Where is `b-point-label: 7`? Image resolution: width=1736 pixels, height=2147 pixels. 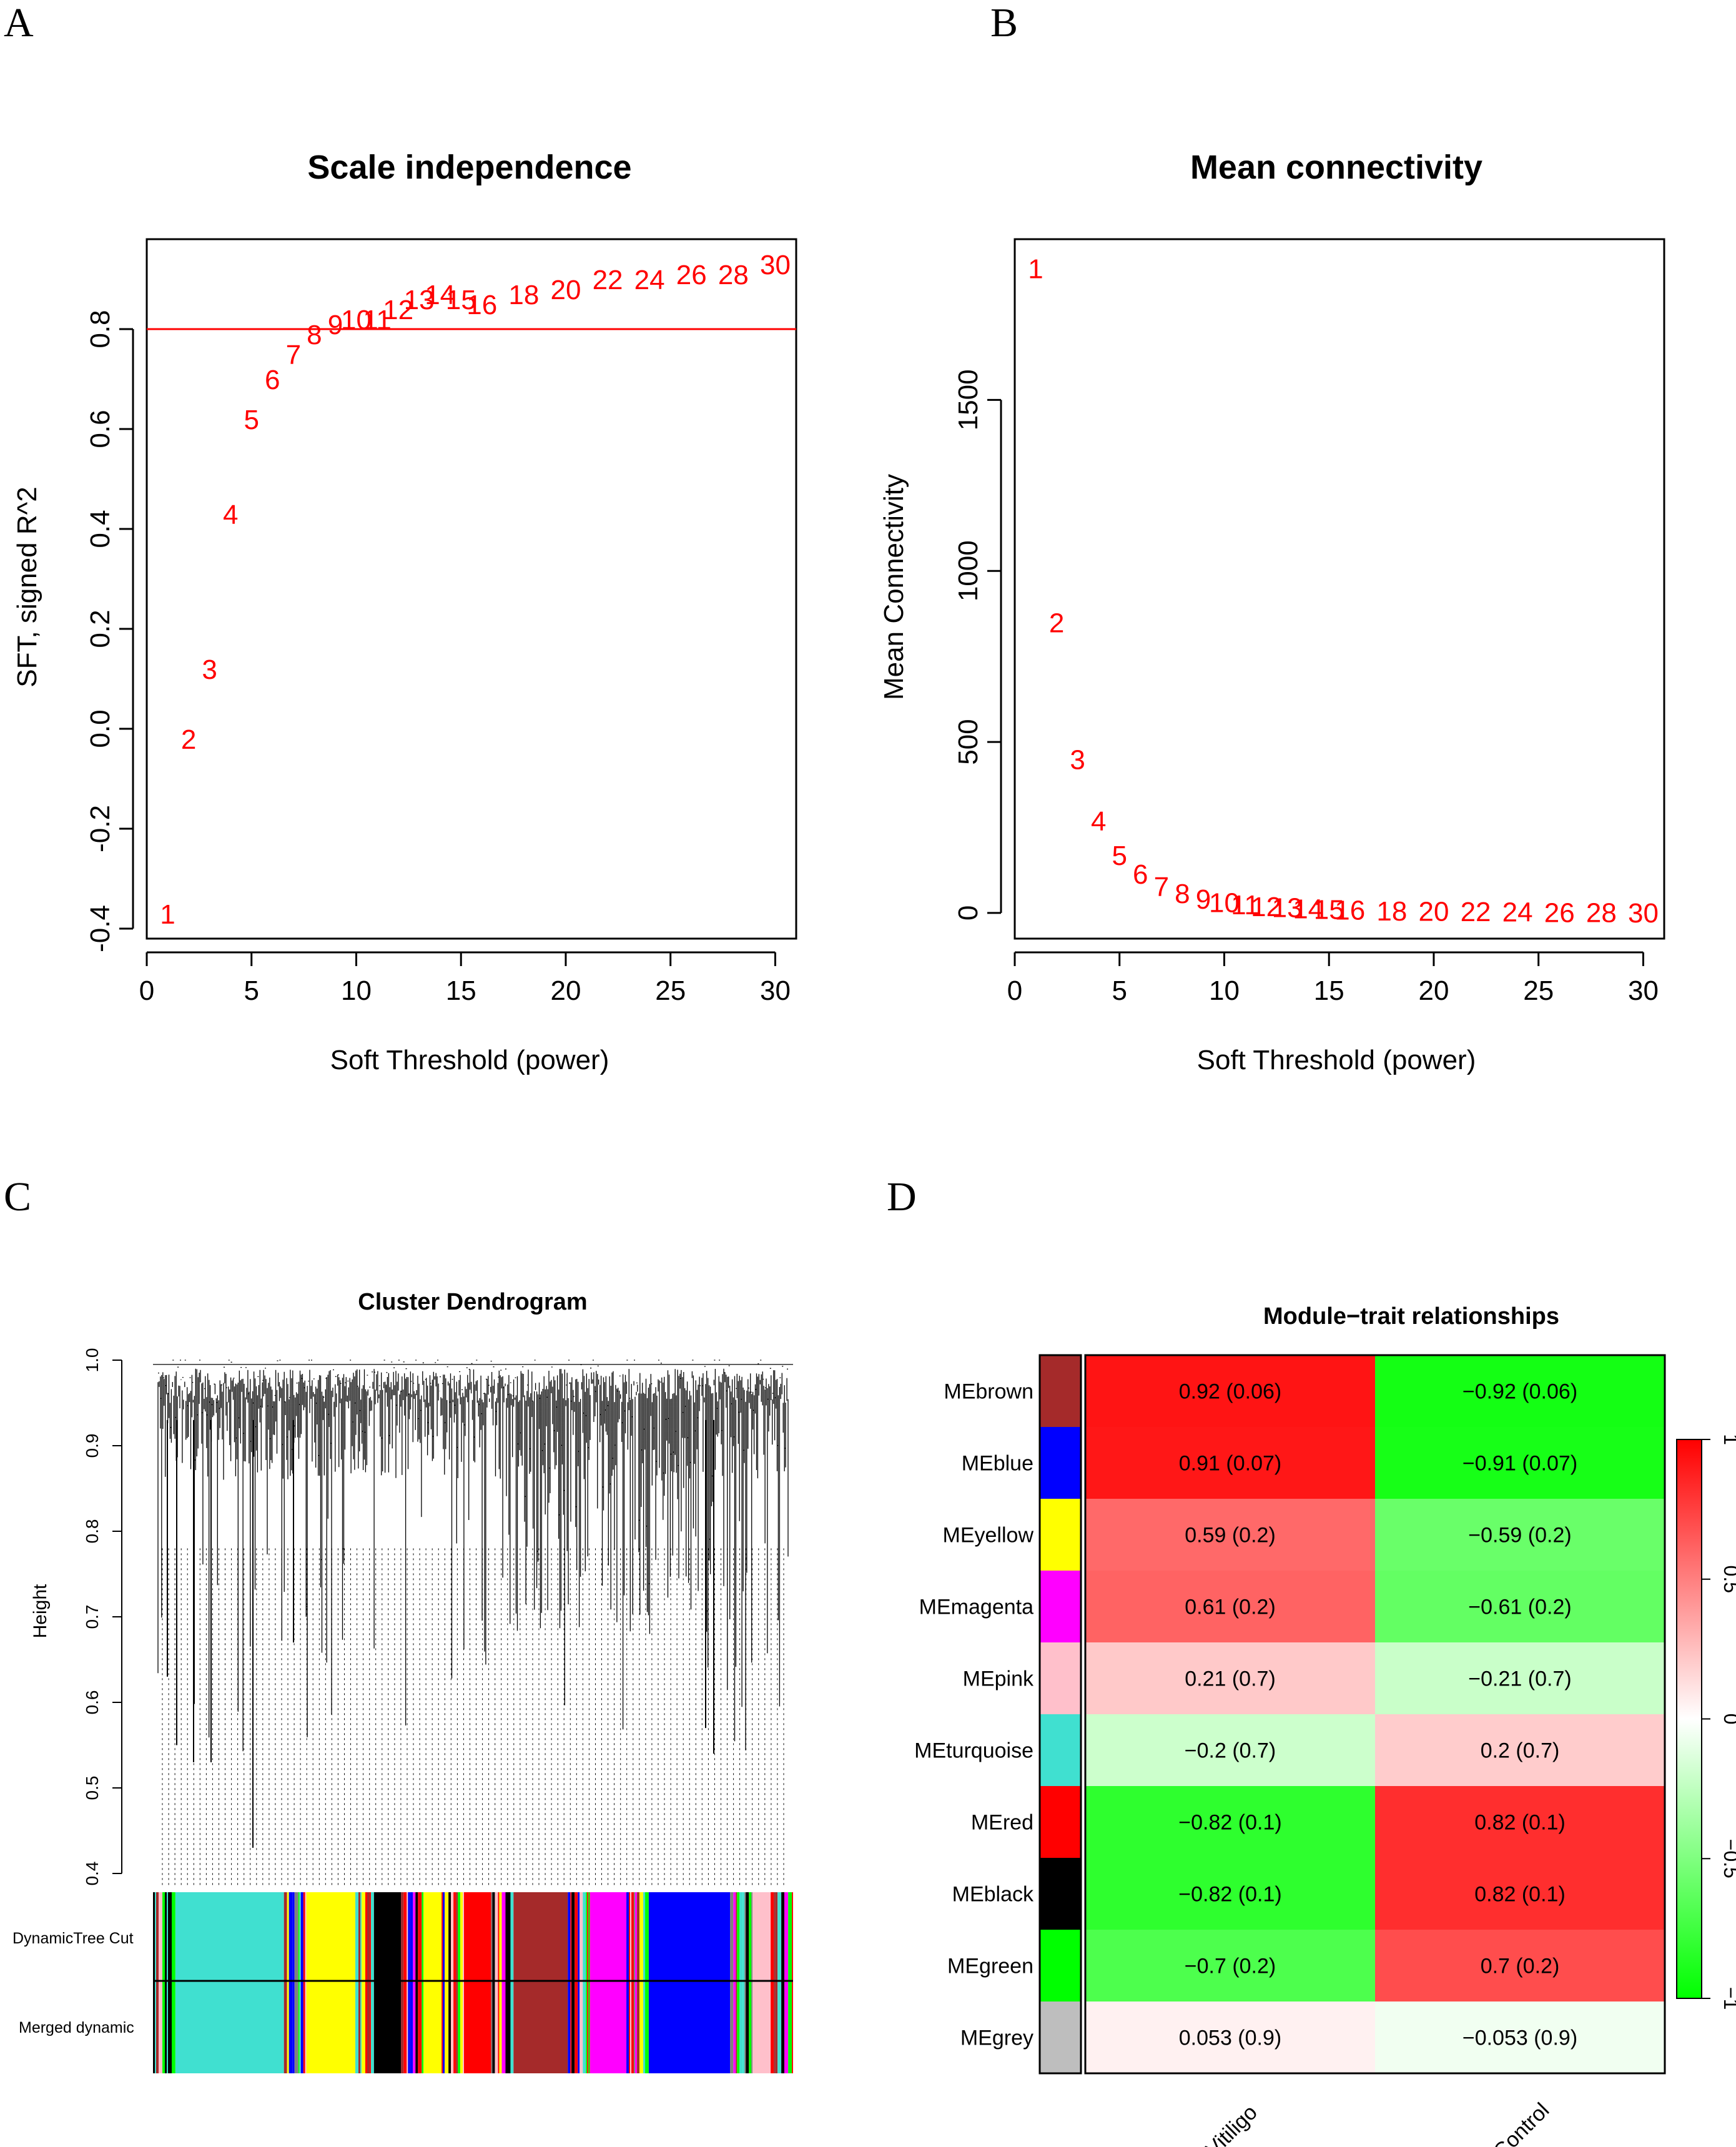
b-point-label: 7 is located at coordinates (1161, 887).